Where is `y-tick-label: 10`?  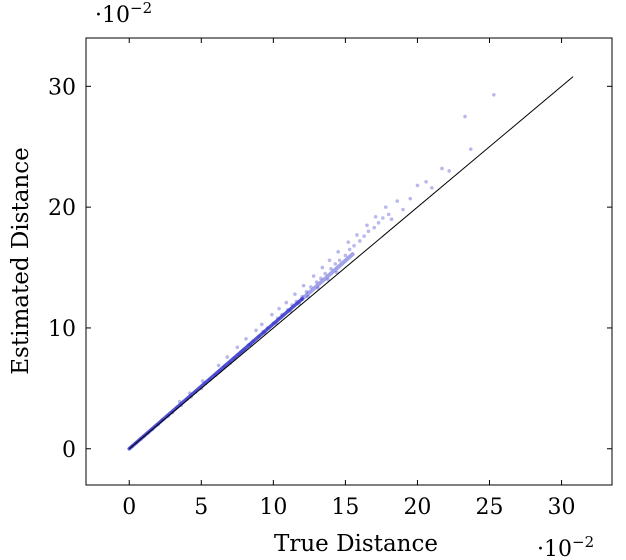 y-tick-label: 10 is located at coordinates (62, 329).